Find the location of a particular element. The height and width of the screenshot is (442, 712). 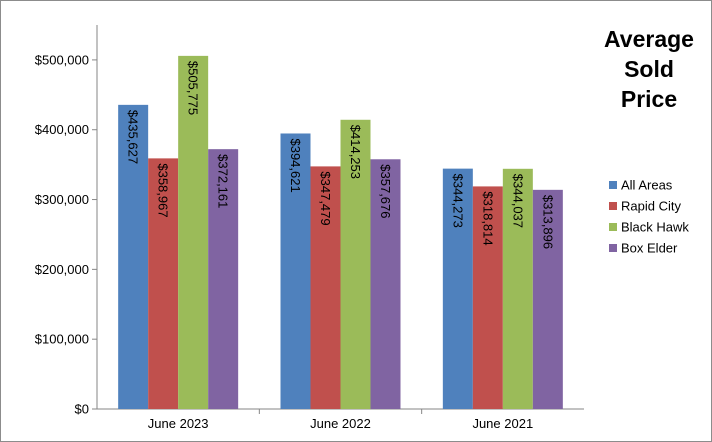

y-tick-label: $400,000 is located at coordinates (62, 129).